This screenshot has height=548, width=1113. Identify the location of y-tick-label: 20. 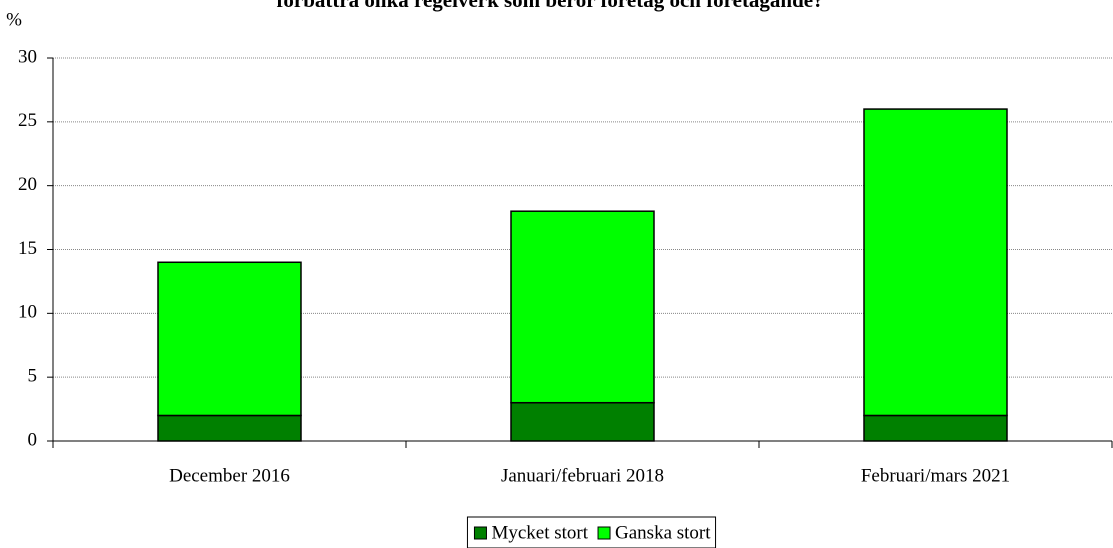
(27, 184).